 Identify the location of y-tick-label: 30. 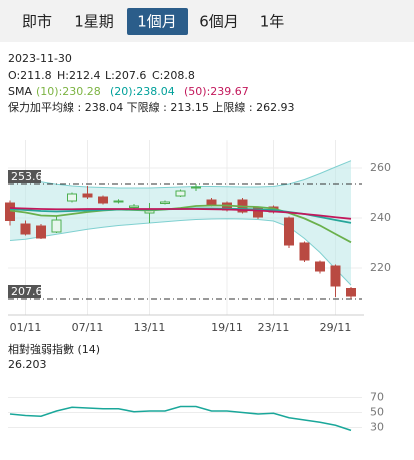
(377, 427).